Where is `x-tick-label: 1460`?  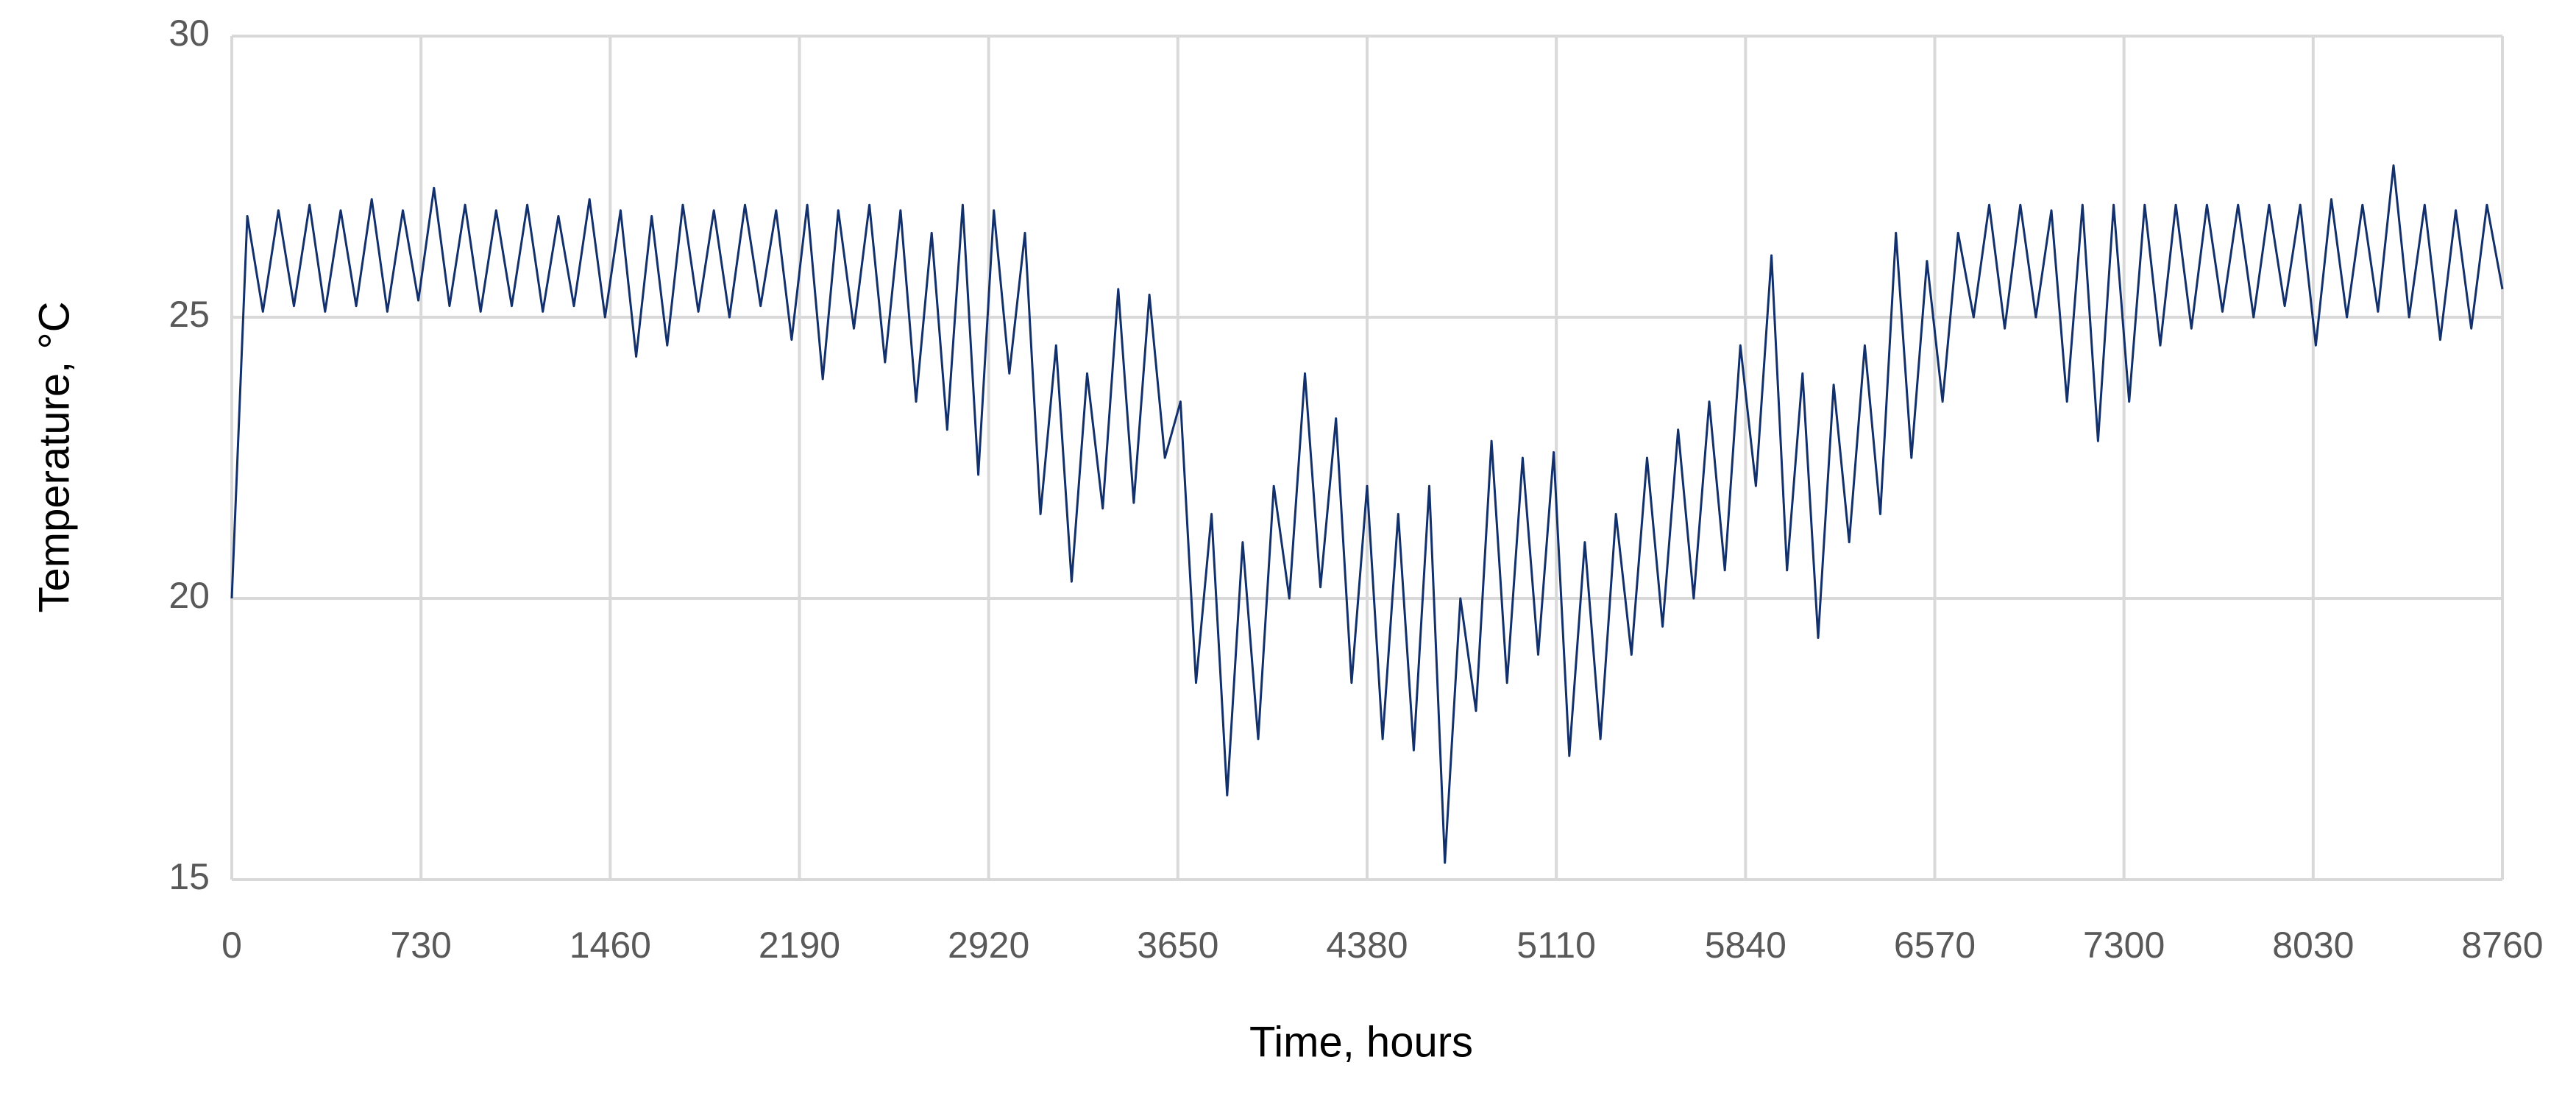
x-tick-label: 1460 is located at coordinates (610, 945).